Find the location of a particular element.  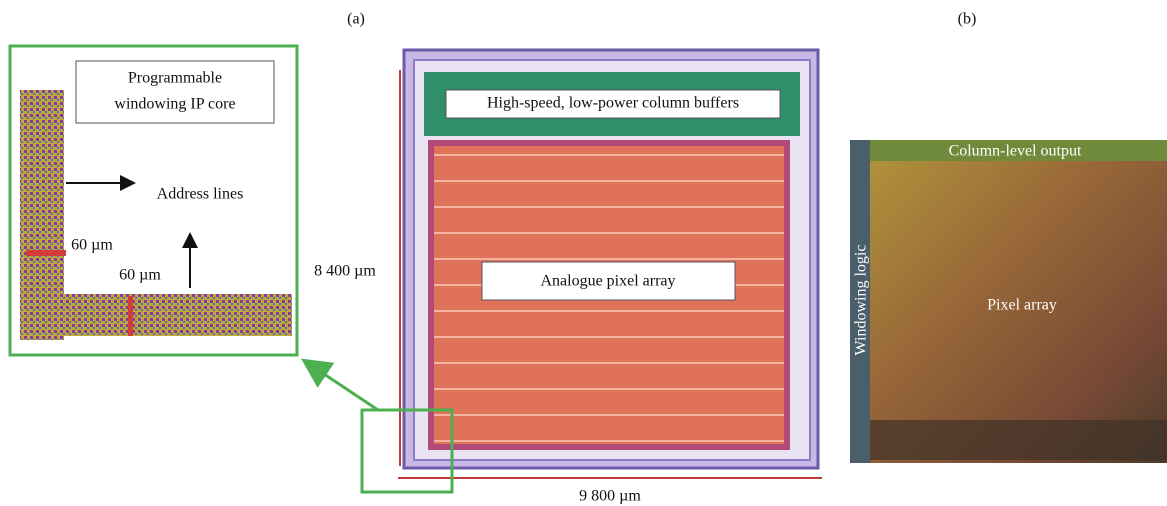

photo-label: Column-level output is located at coordinates (1015, 151).